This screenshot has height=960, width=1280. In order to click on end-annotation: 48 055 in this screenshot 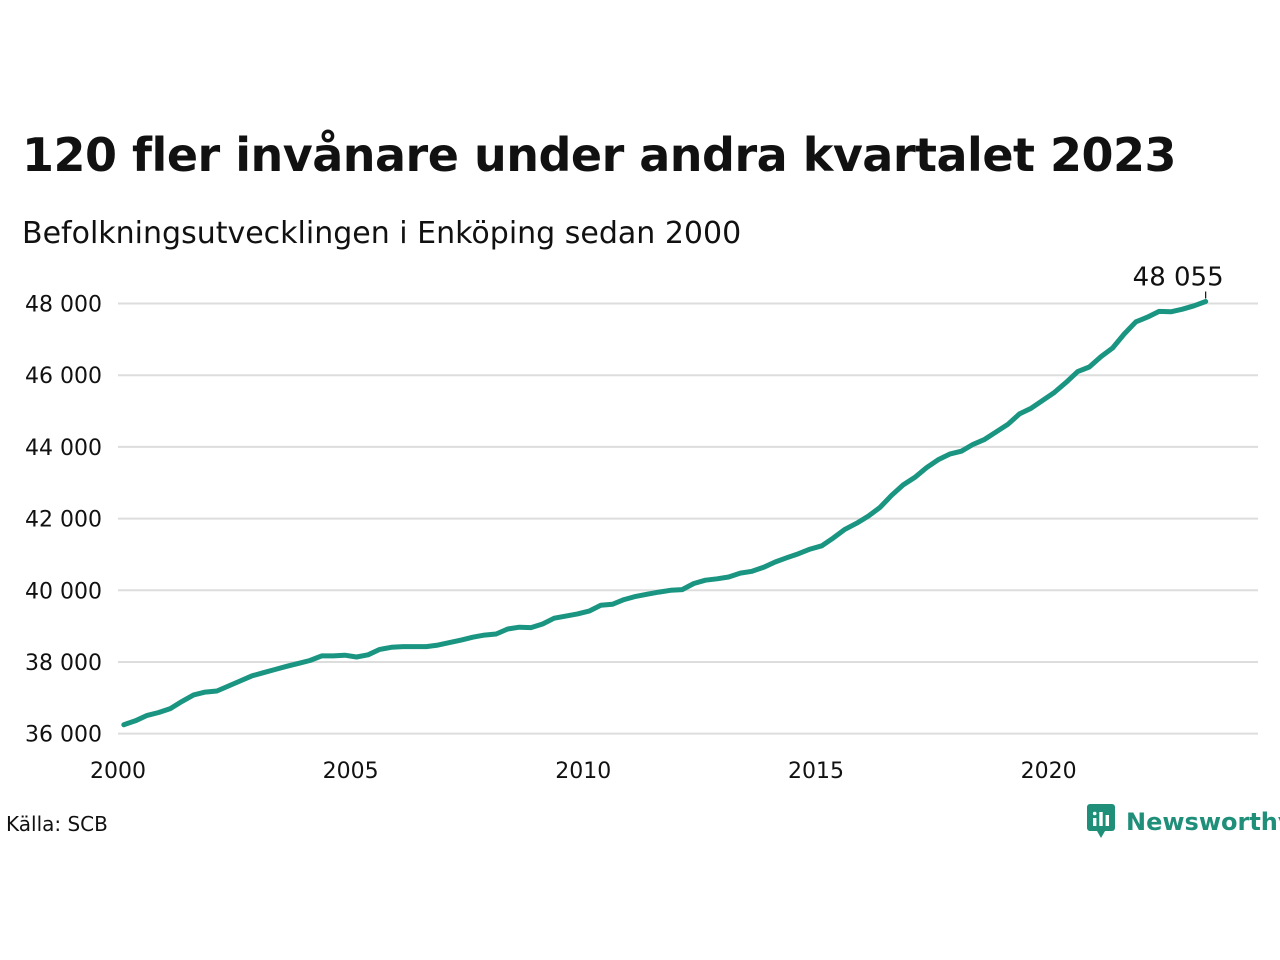, I will do `click(1178, 281)`.